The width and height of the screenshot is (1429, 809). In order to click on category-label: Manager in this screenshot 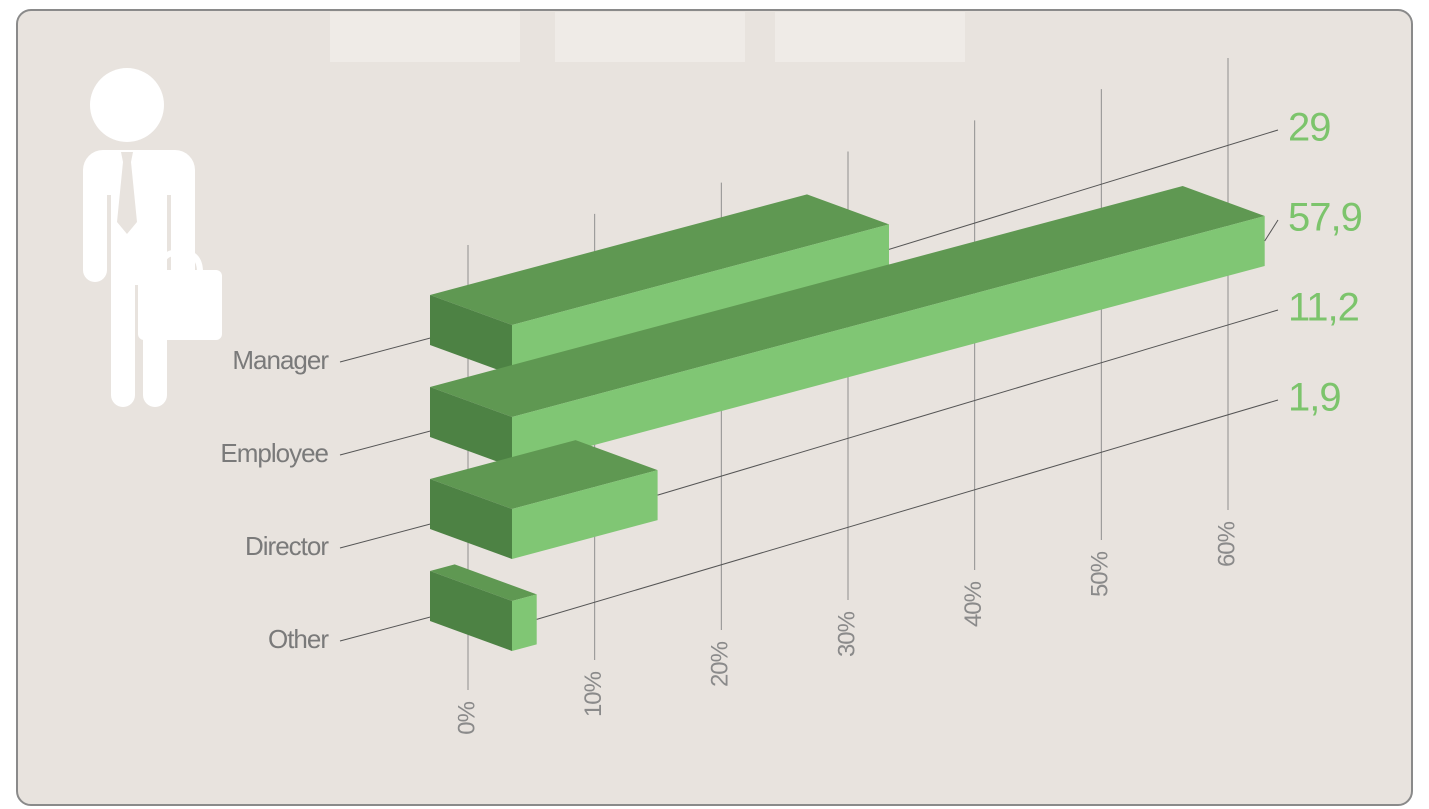, I will do `click(280, 360)`.